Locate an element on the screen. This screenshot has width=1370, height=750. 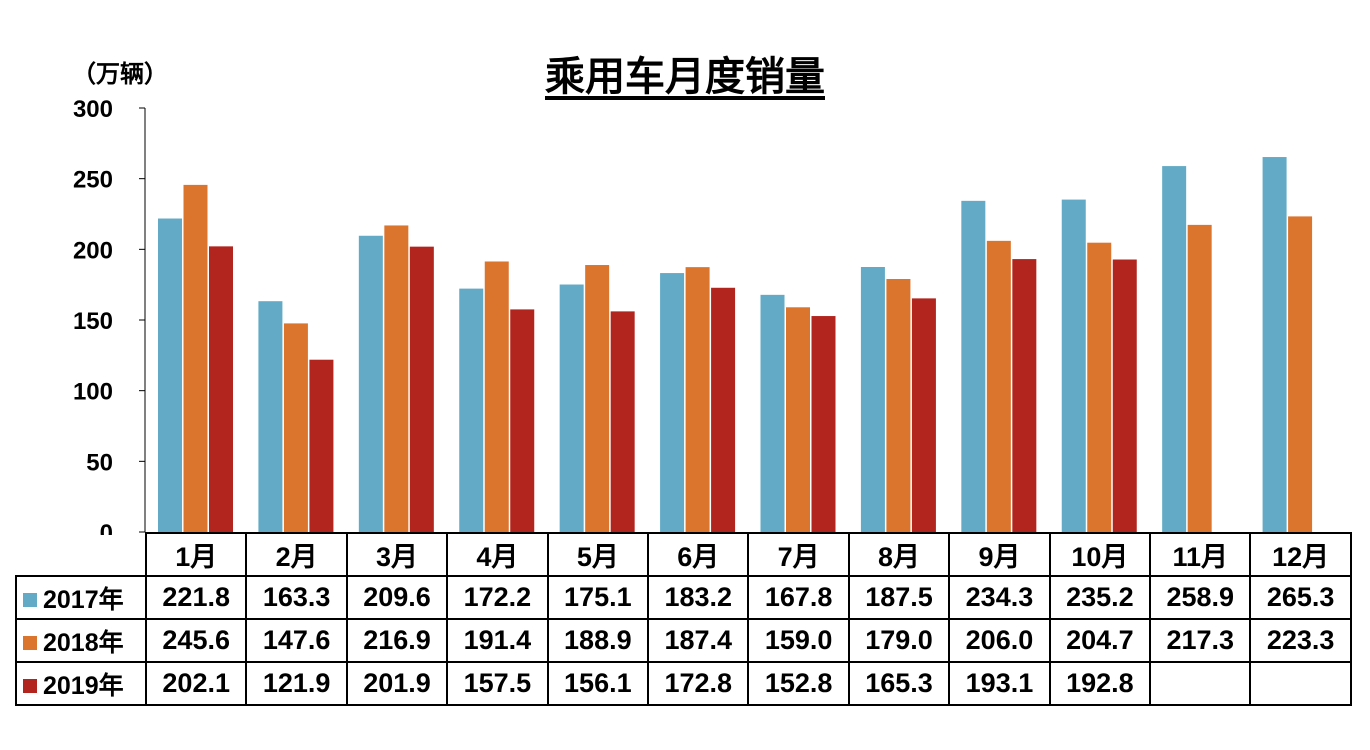
bar-2019年-6月 is located at coordinates (723, 409).